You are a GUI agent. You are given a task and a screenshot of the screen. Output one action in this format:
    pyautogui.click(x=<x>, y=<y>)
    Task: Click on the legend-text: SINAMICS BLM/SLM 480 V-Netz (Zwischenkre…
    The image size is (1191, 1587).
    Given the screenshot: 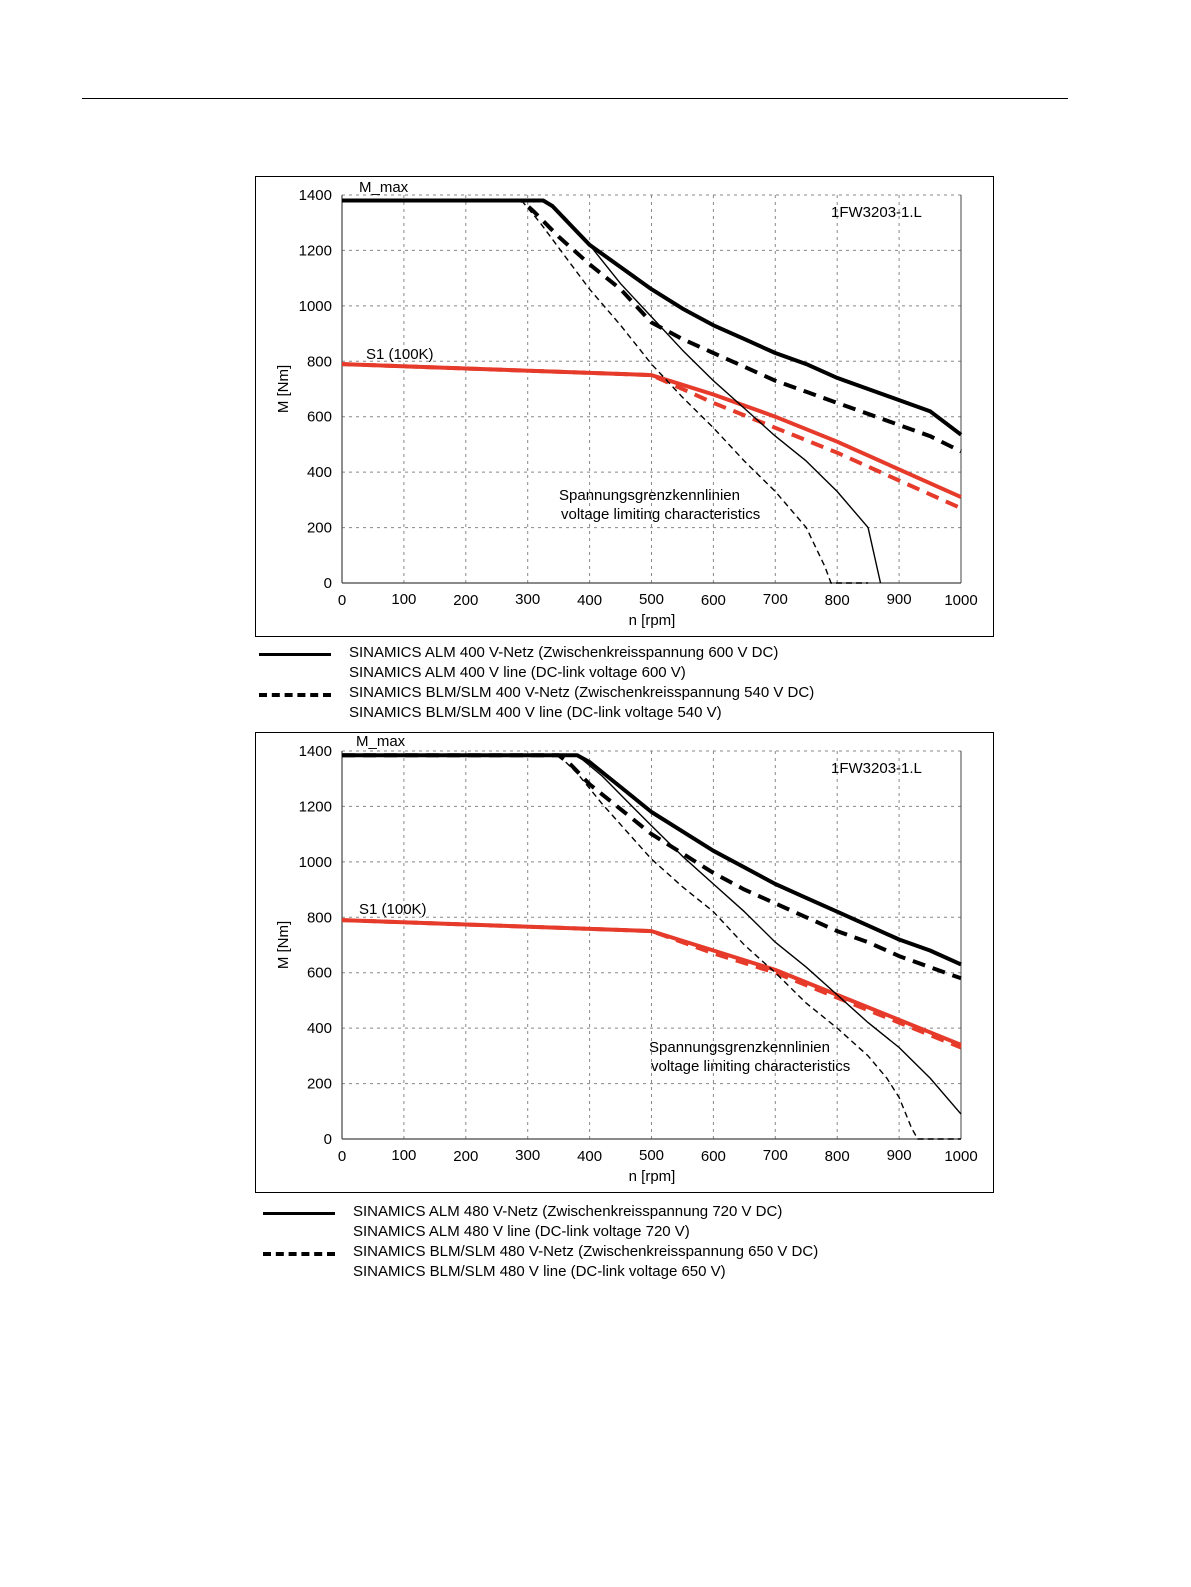 What is the action you would take?
    pyautogui.click(x=585, y=1262)
    